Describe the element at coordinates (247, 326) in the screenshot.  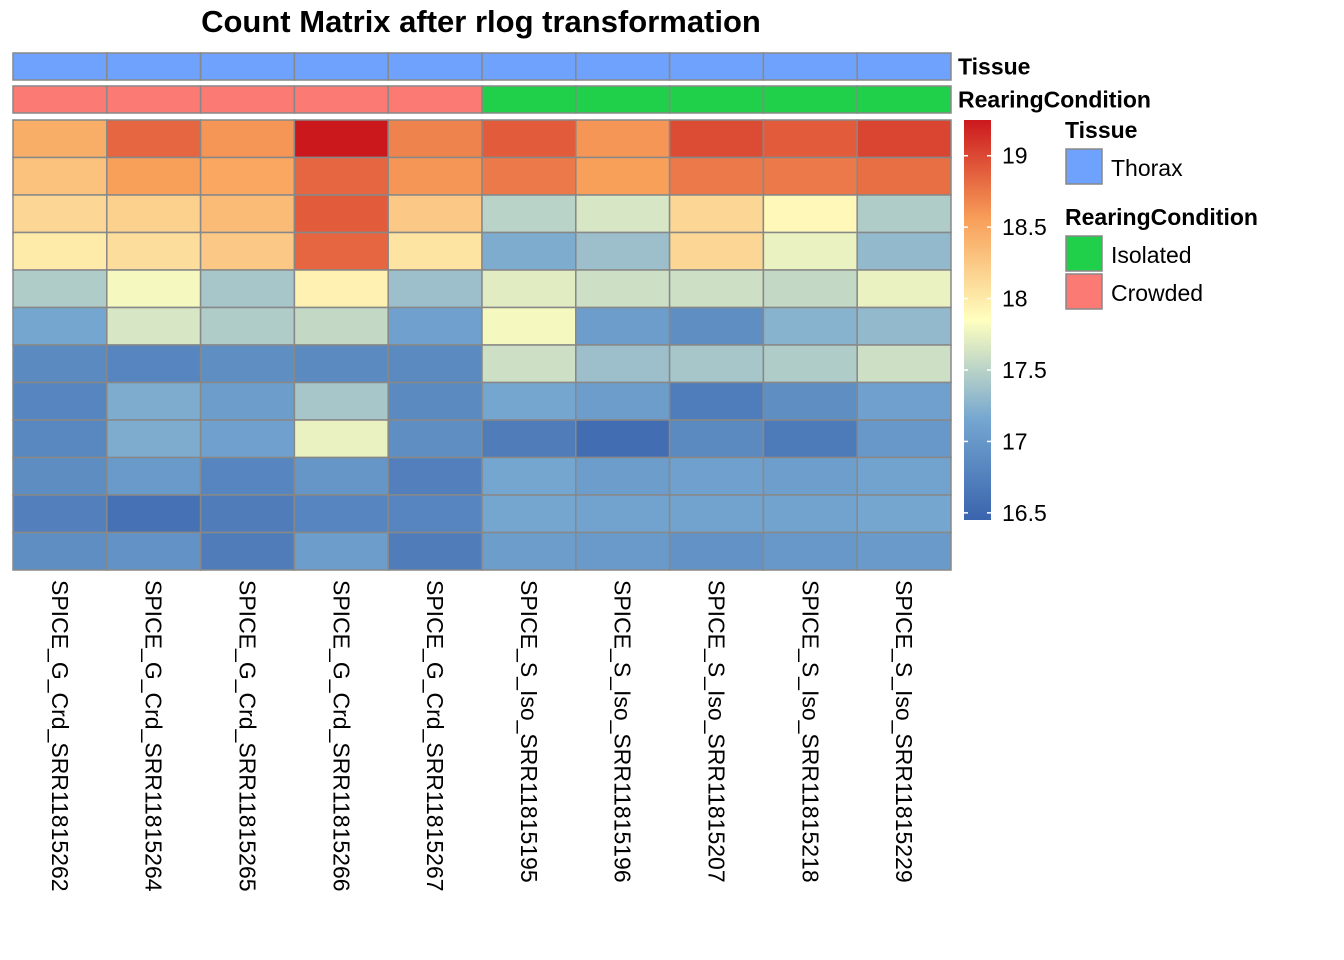
I see `heatmap-cell-r6-c3` at that location.